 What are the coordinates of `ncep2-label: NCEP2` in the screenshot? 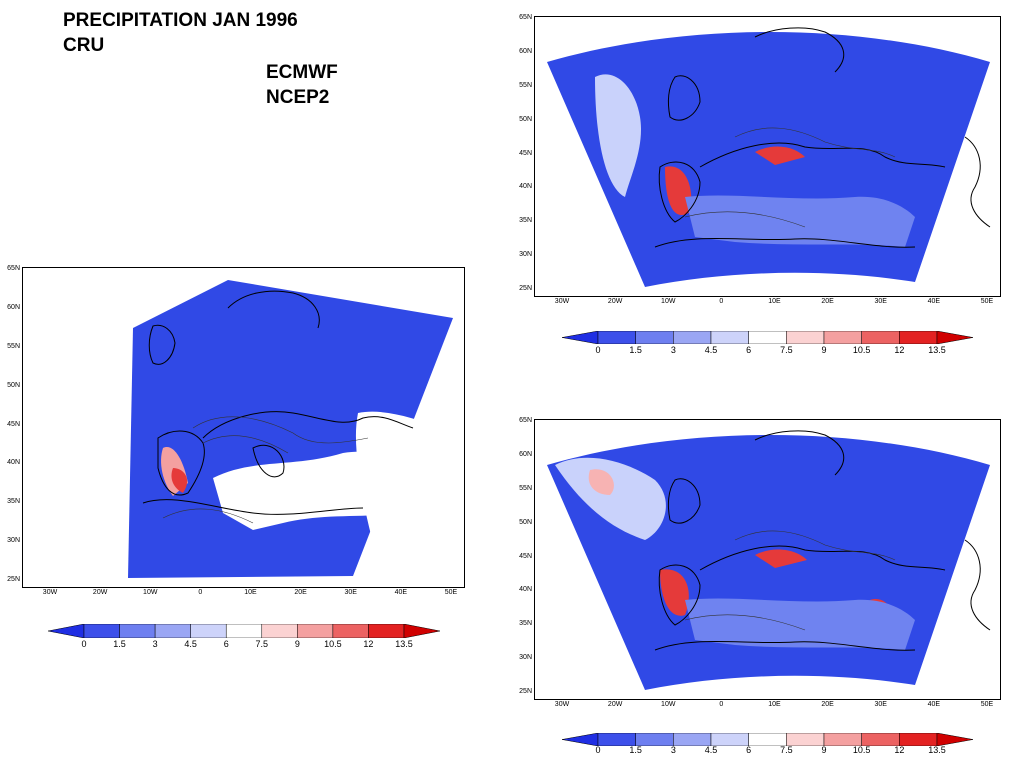 It's located at (298, 97).